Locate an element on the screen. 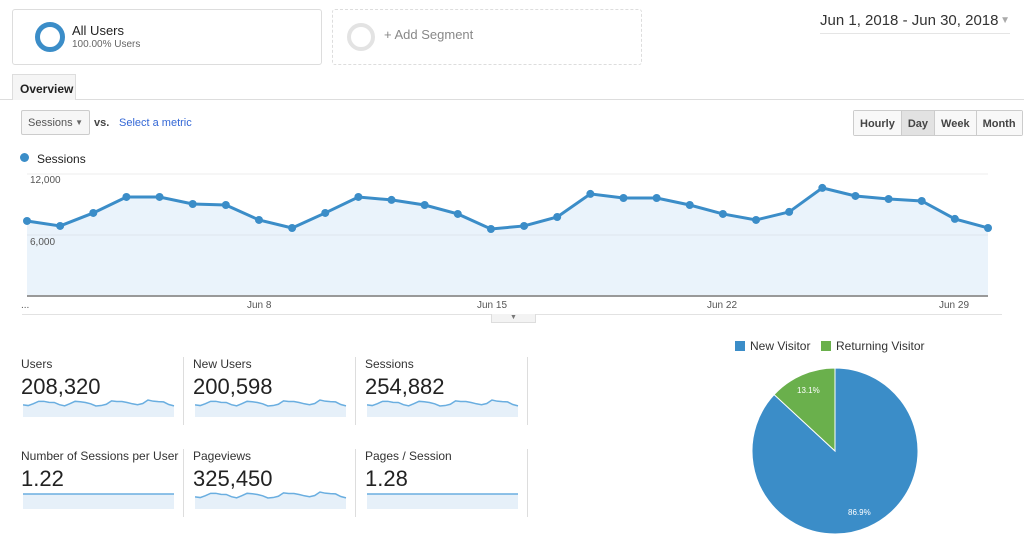 This screenshot has width=1024, height=538. metric-dropdown: Sessions ▼ is located at coordinates (55, 122).